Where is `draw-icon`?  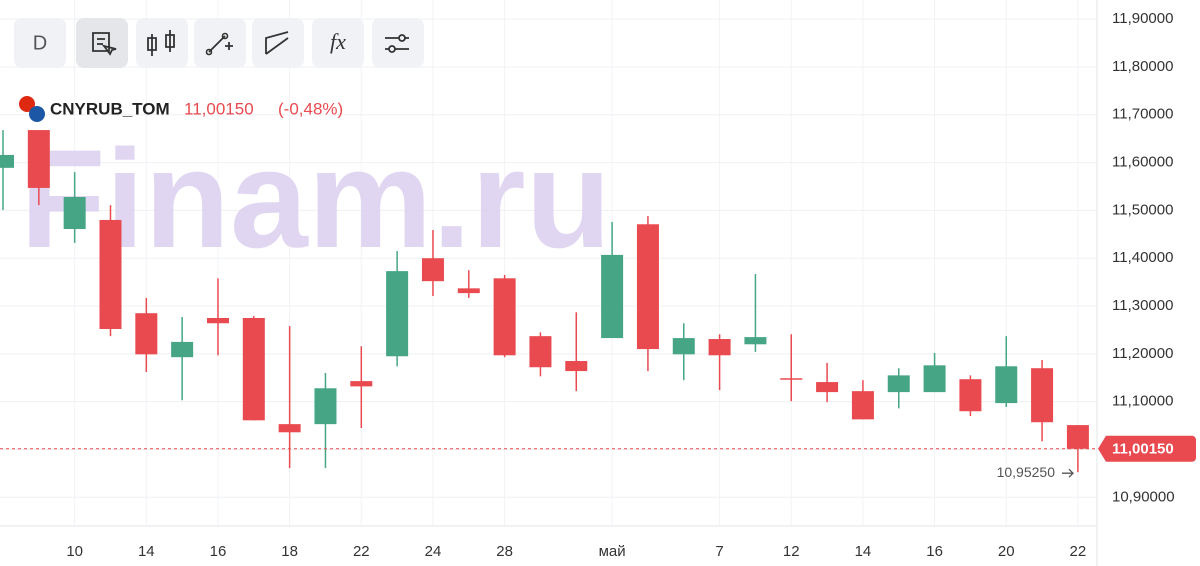 draw-icon is located at coordinates (104, 44).